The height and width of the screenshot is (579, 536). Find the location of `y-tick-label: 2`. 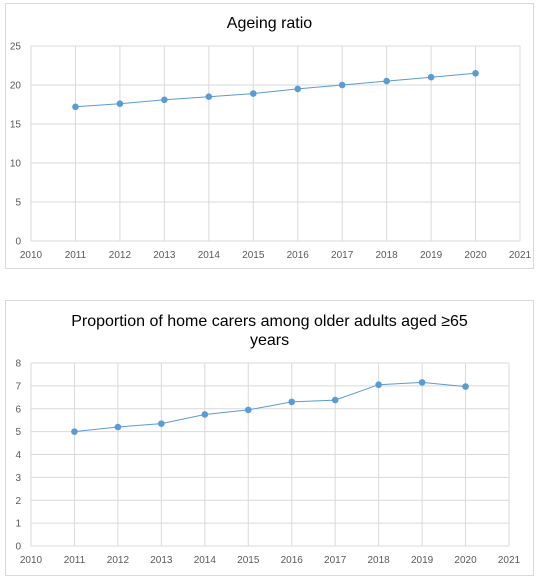

y-tick-label: 2 is located at coordinates (18, 501).